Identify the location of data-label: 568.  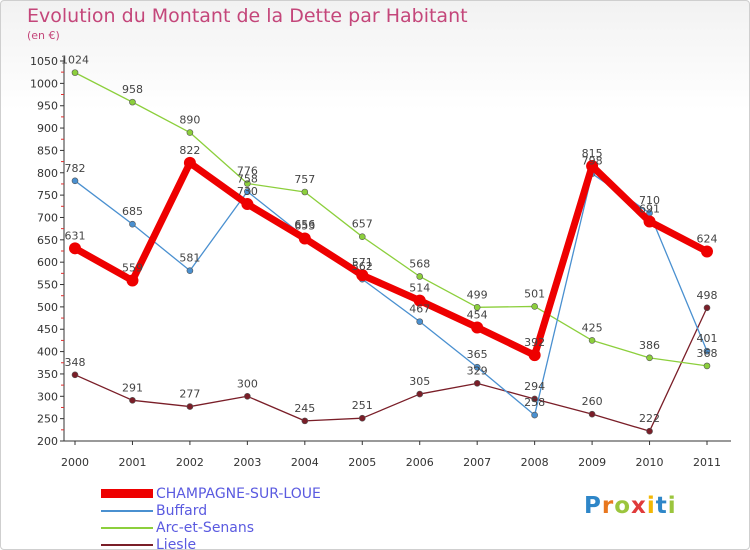
(419, 263).